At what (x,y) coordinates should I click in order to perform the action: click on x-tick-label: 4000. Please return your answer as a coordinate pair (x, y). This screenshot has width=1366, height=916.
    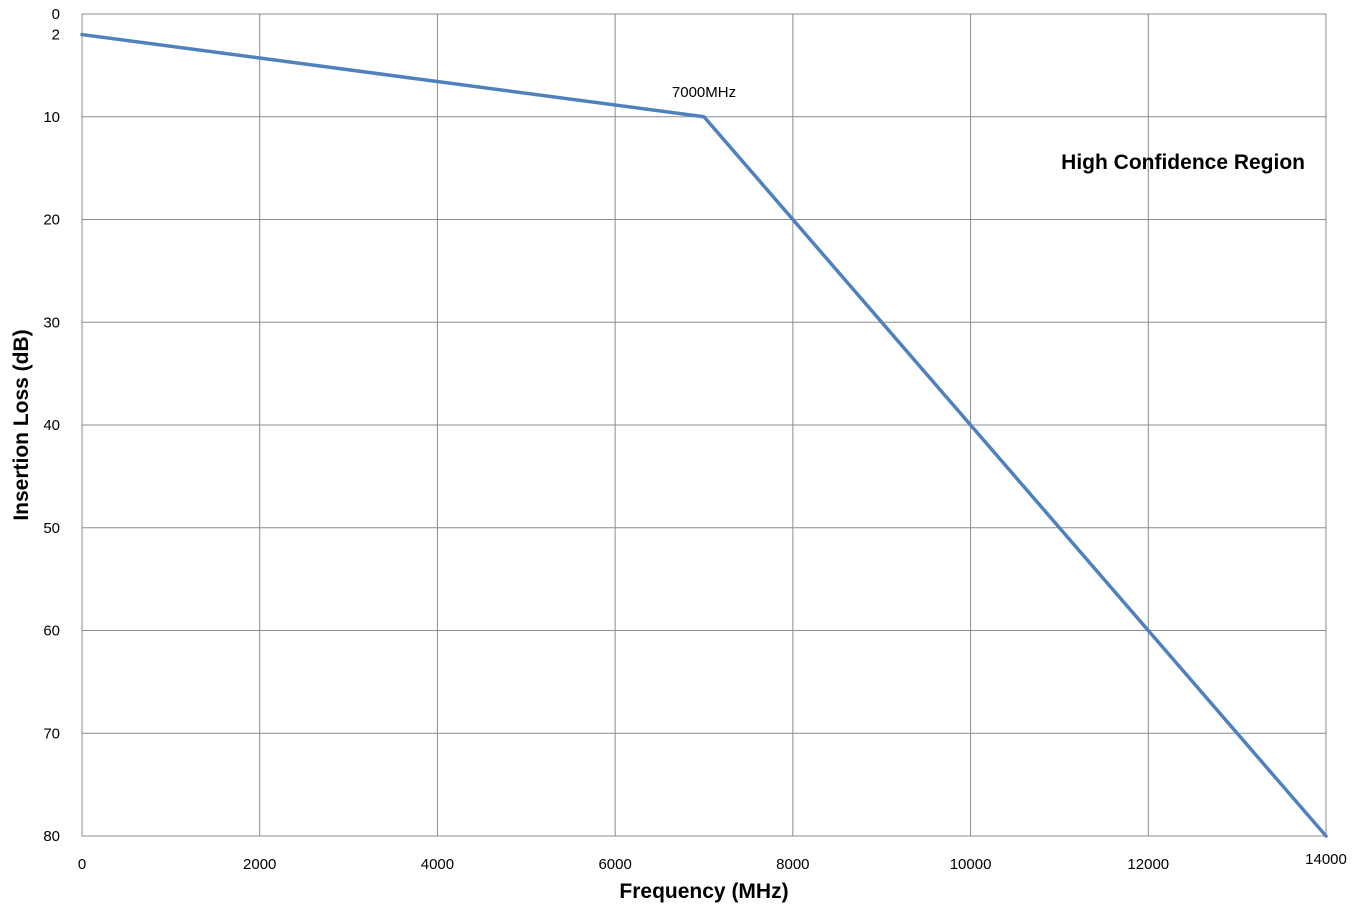
    Looking at the image, I should click on (437, 864).